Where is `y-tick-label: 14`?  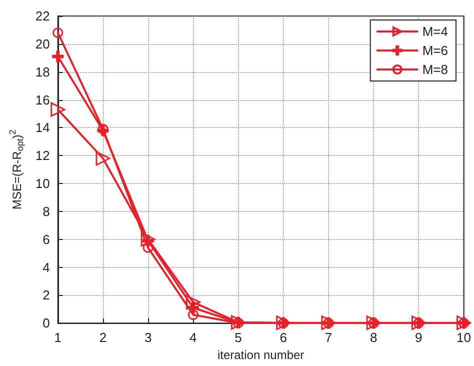
y-tick-label: 14 is located at coordinates (42, 128).